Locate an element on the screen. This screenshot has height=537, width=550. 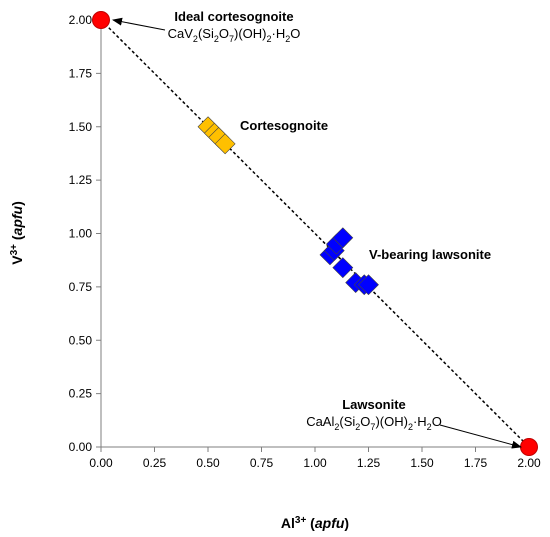
x-tick-label: 2.00 is located at coordinates (529, 463).